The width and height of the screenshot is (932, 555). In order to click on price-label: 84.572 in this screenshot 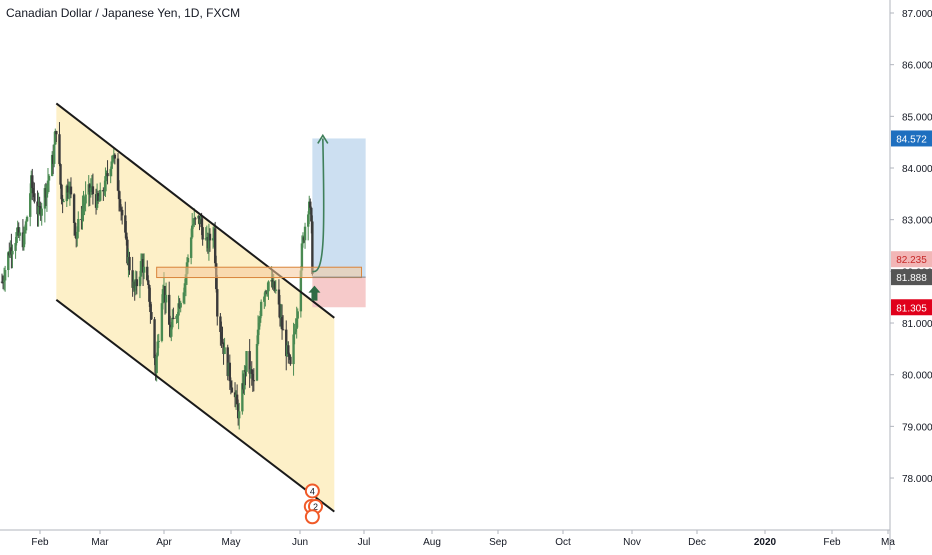, I will do `click(911, 138)`.